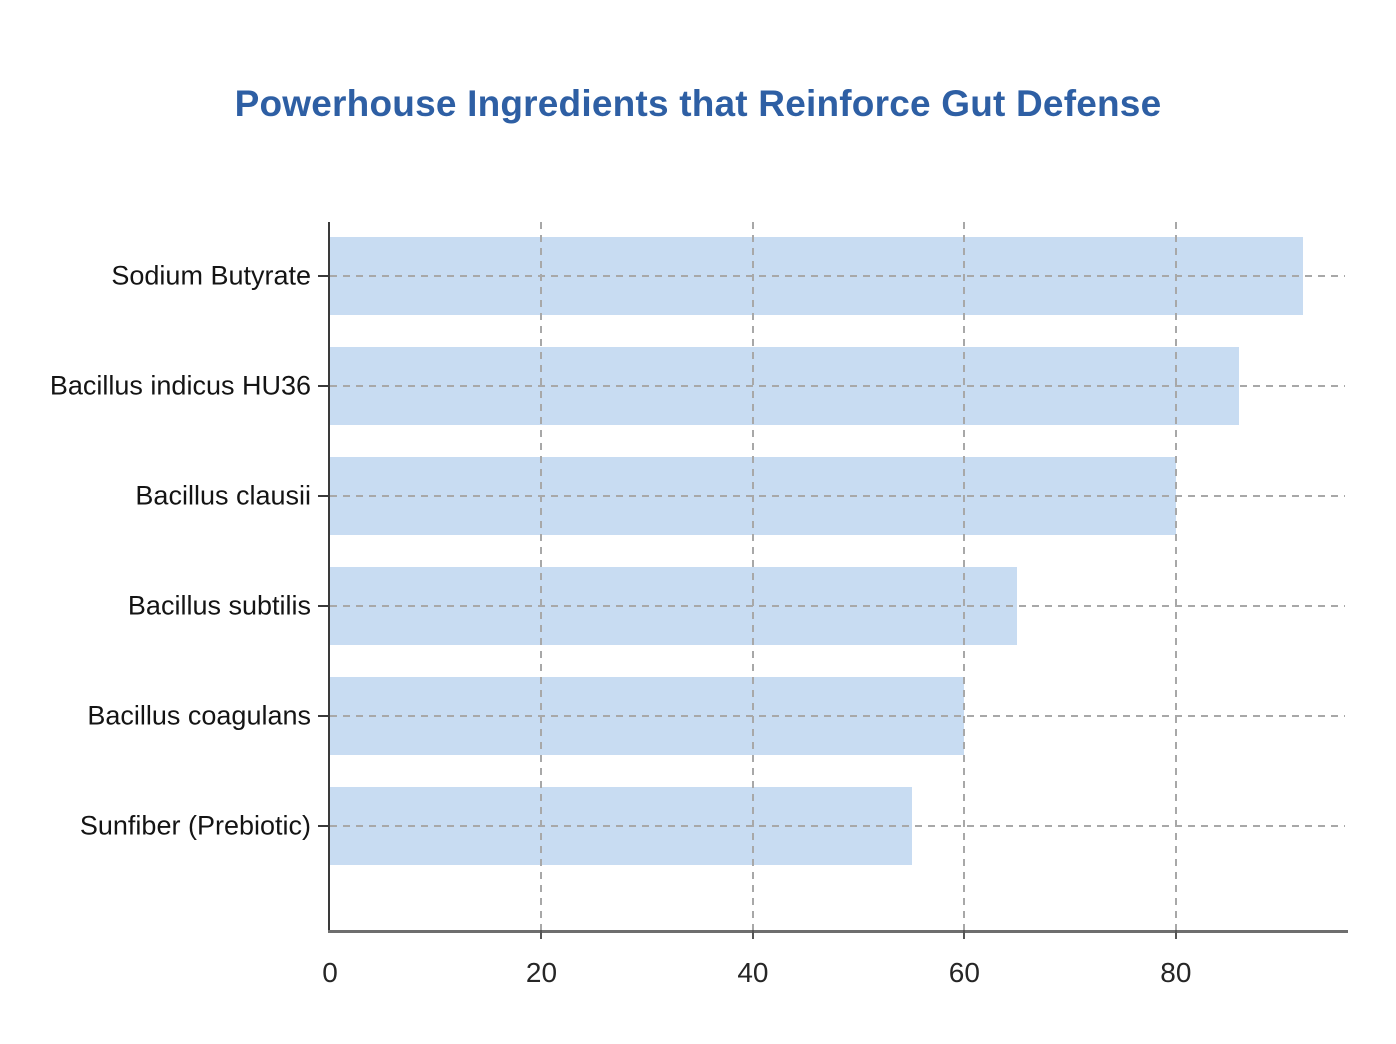  I want to click on bar-row: Bacillus indicus HU36, so click(697, 386).